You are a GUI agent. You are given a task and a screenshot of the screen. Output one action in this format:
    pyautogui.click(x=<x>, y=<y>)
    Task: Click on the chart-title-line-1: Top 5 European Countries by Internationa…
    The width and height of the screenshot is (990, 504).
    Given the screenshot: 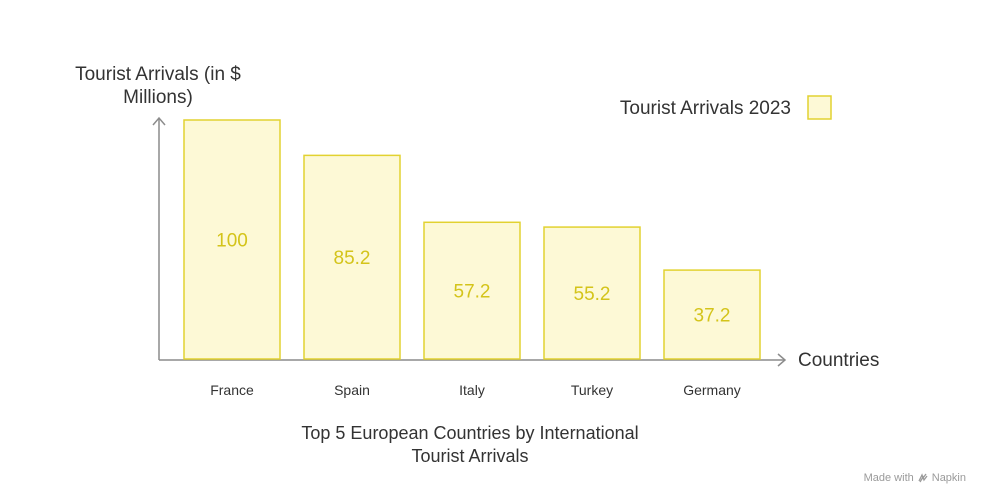 What is the action you would take?
    pyautogui.click(x=469, y=433)
    